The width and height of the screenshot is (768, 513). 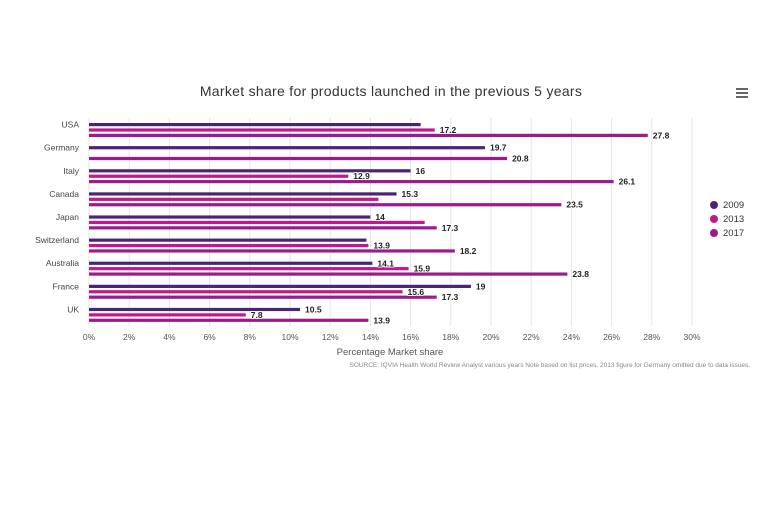 I want to click on x-tick-label: 6%, so click(x=209, y=337).